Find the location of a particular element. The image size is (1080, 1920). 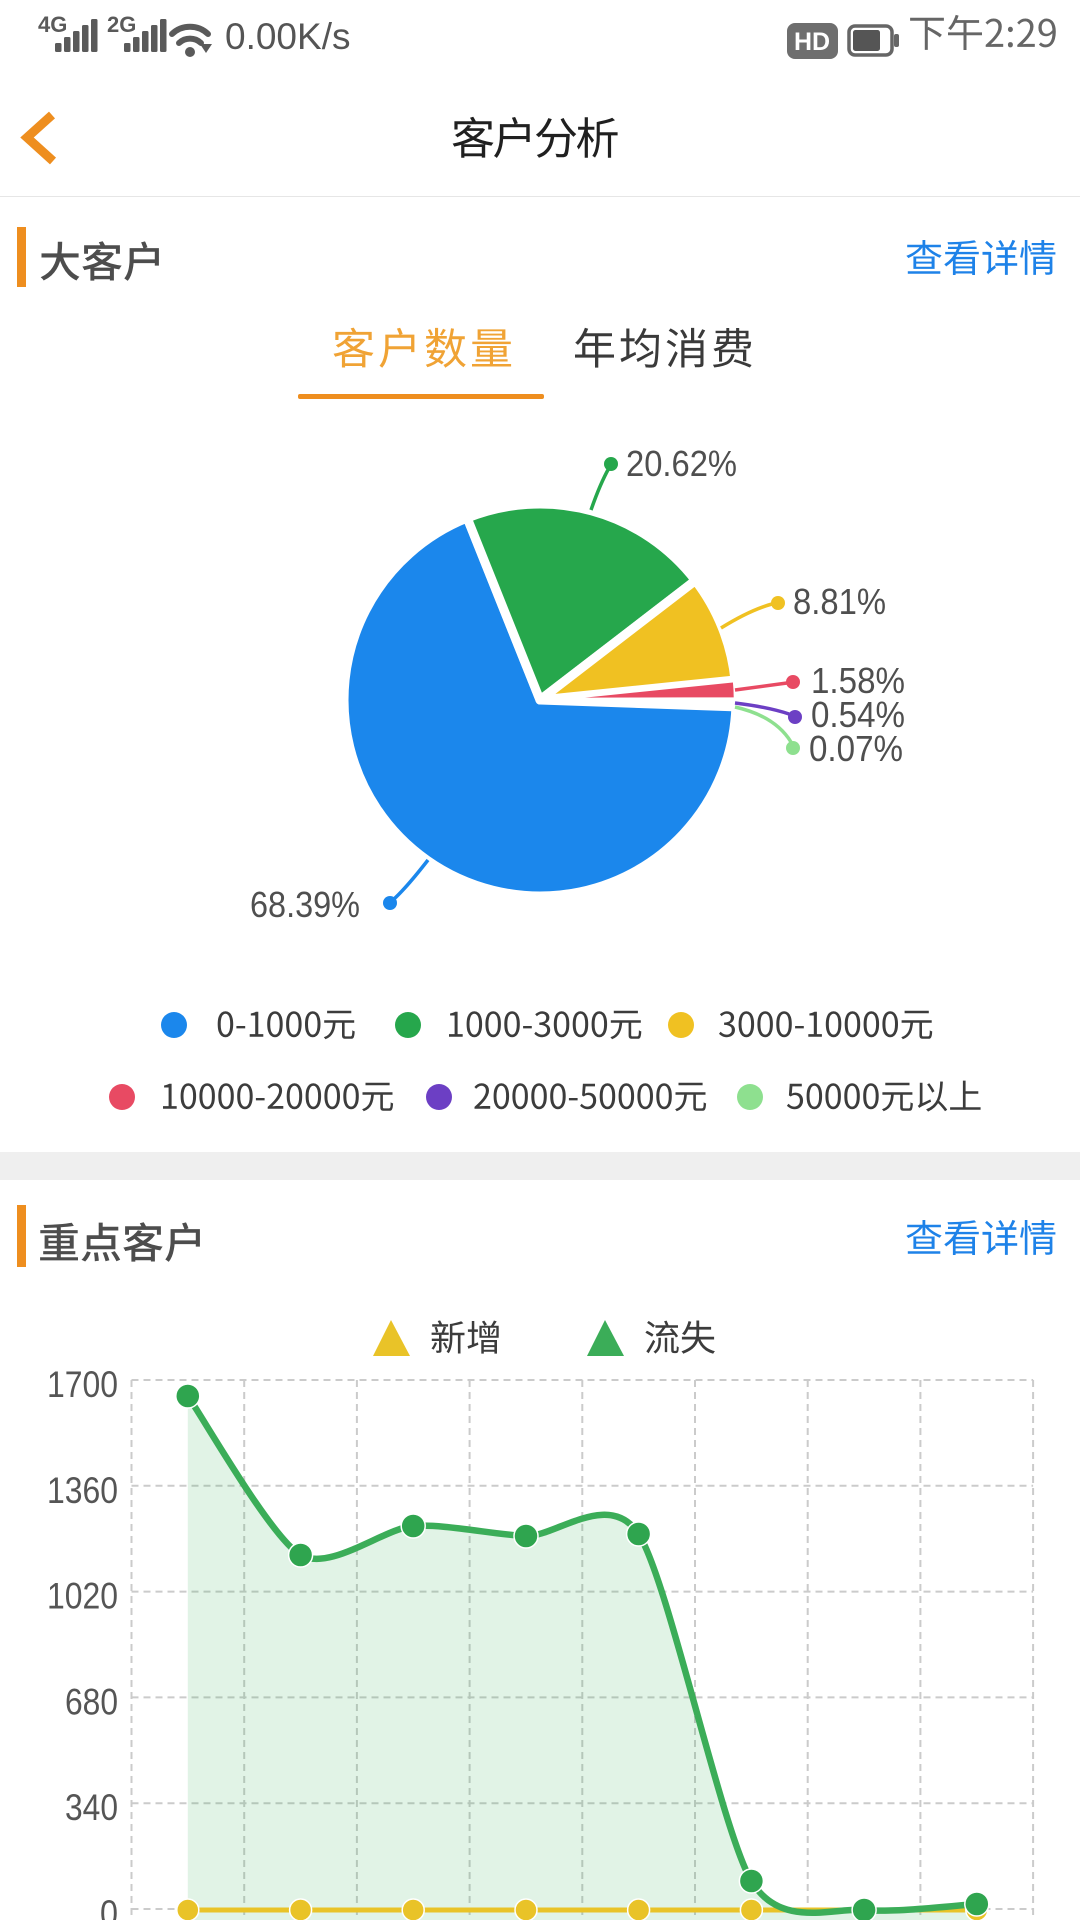

svg-text: 1.58% is located at coordinates (858, 680).